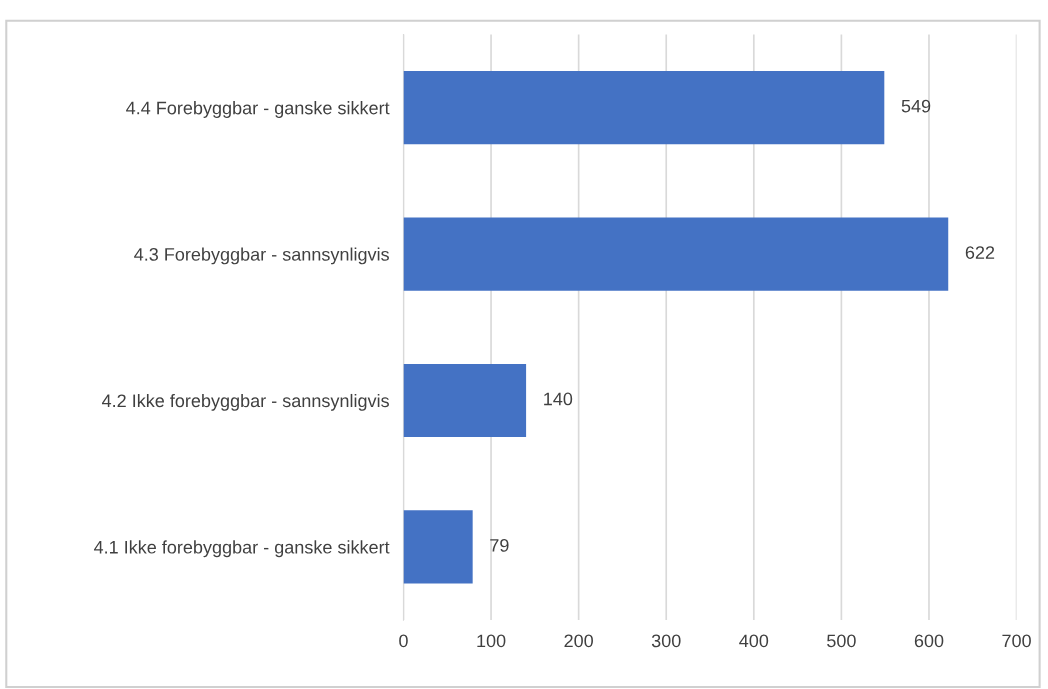  I want to click on y-tick-label: 4.4 Forebyggbar - ganske sikkert, so click(258, 109).